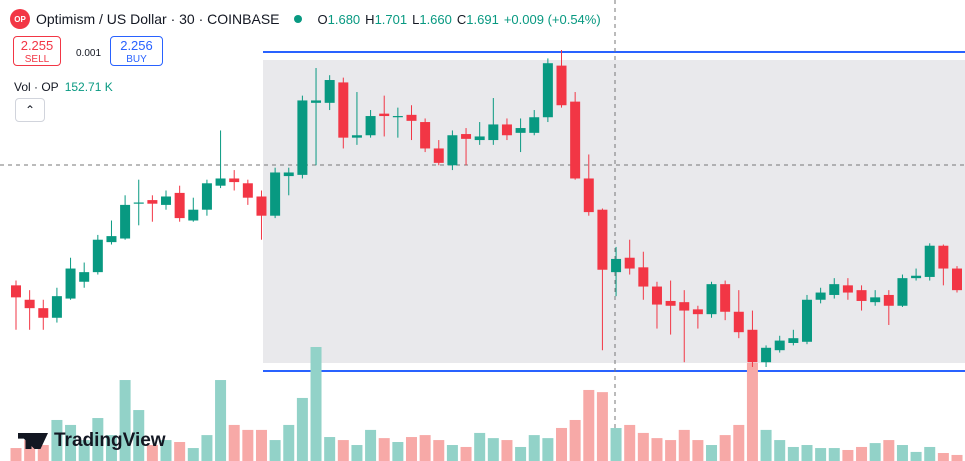  What do you see at coordinates (37, 45) in the screenshot?
I see `sell-price: 2.255` at bounding box center [37, 45].